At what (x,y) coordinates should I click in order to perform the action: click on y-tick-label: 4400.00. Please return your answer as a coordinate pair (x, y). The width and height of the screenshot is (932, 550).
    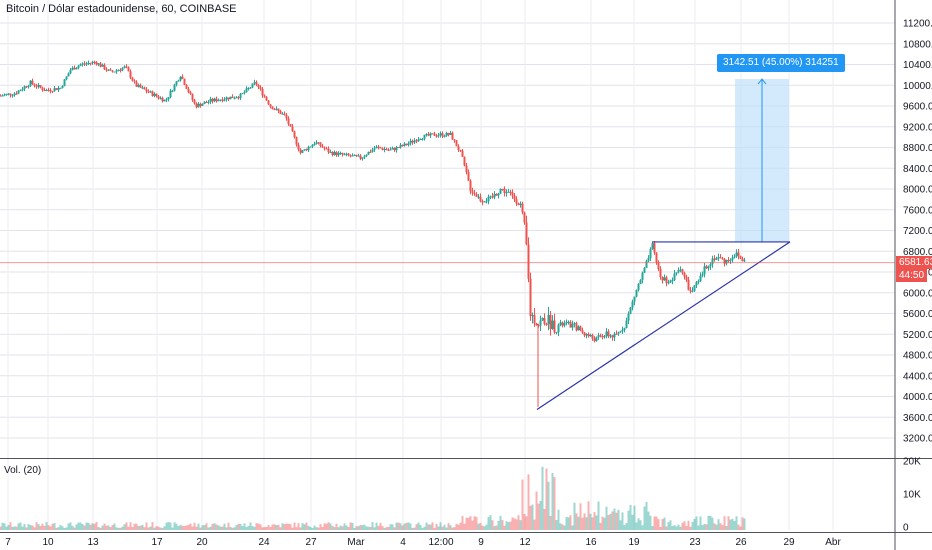
    Looking at the image, I should click on (917, 376).